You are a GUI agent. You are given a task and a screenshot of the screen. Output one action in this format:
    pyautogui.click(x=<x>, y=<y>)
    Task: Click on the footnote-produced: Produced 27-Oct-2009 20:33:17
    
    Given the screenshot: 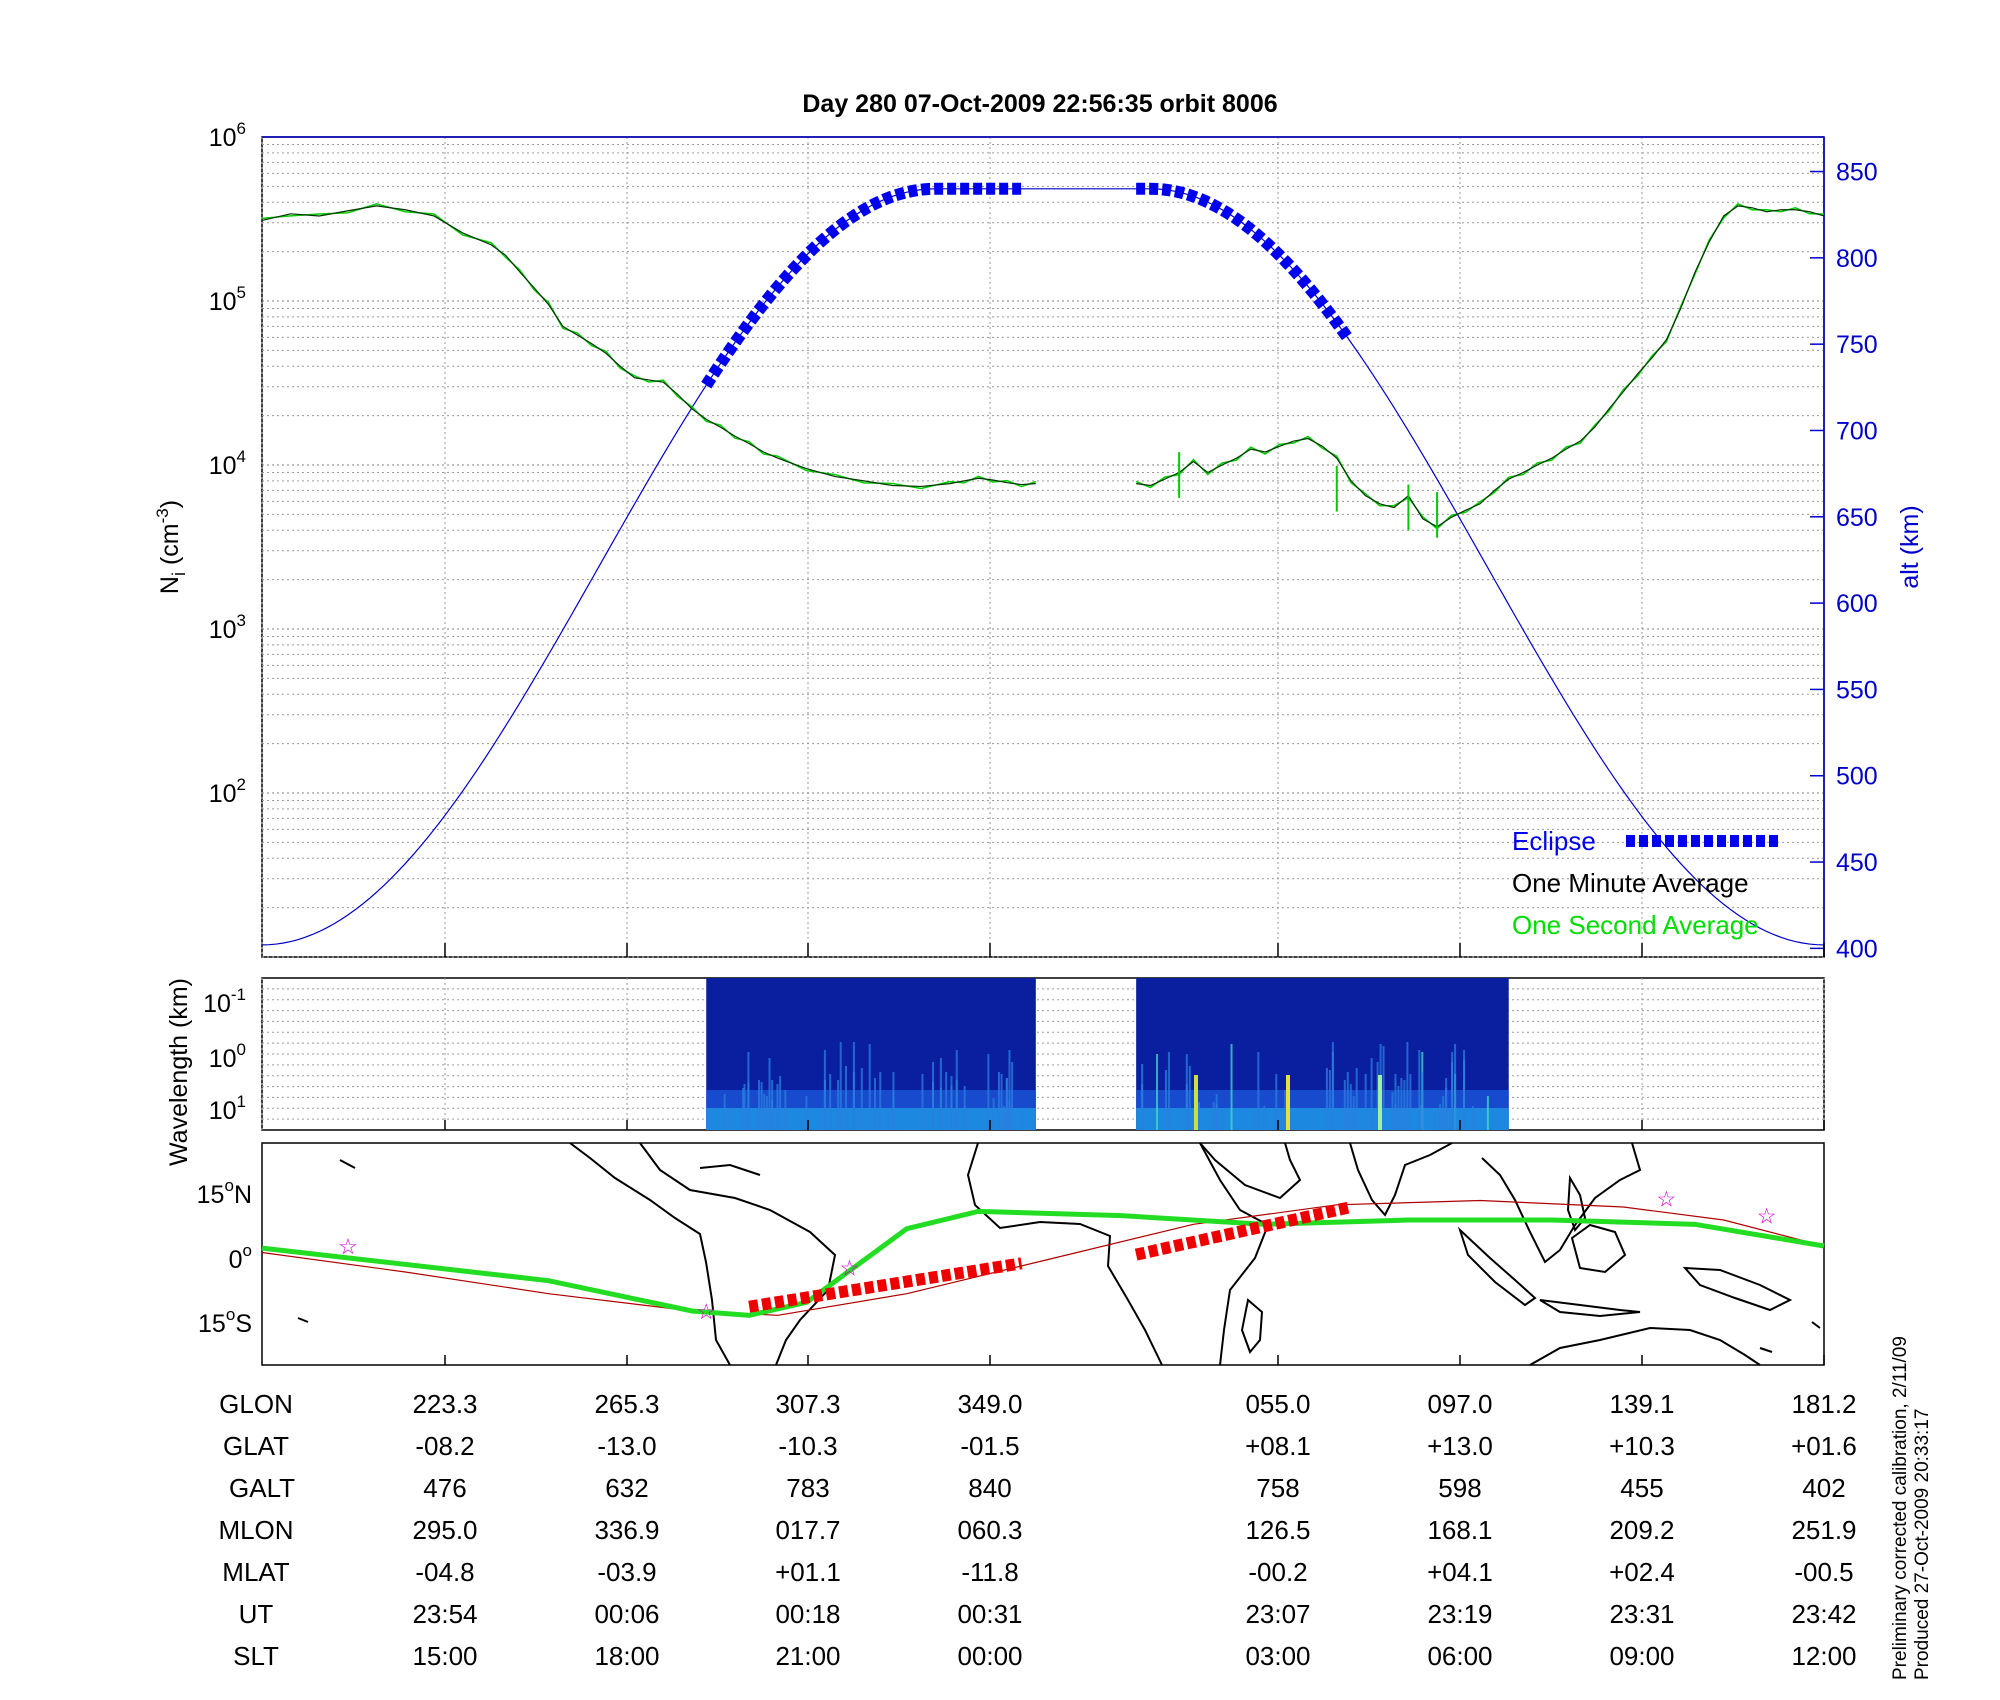 What is the action you would take?
    pyautogui.click(x=1922, y=1544)
    